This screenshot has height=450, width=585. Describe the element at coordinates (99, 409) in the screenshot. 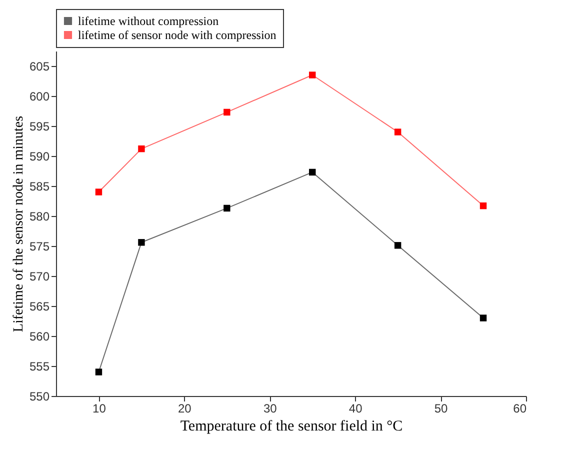

I see `x-tick-label: 10` at that location.